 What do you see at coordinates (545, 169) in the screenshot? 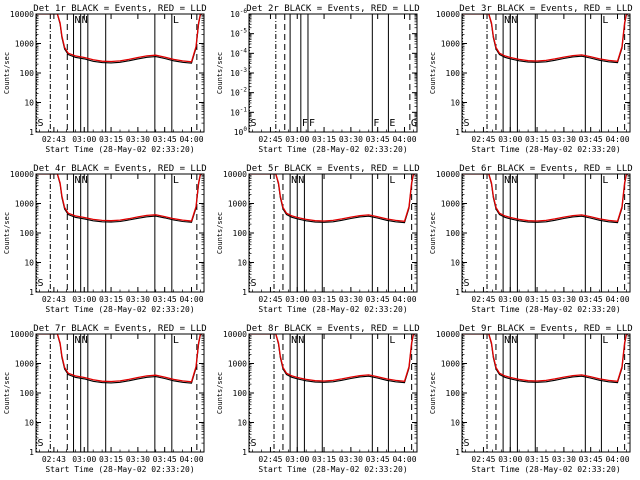
I see `chart-title: Det 6r BLACK = Events, RED = LLD` at bounding box center [545, 169].